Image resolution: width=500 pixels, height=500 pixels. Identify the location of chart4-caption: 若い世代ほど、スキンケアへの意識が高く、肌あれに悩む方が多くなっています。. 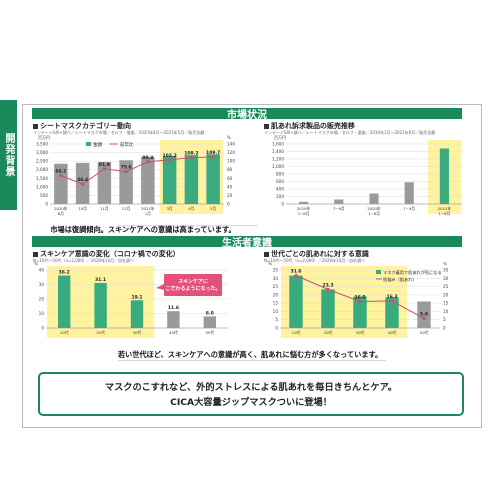
(250, 354).